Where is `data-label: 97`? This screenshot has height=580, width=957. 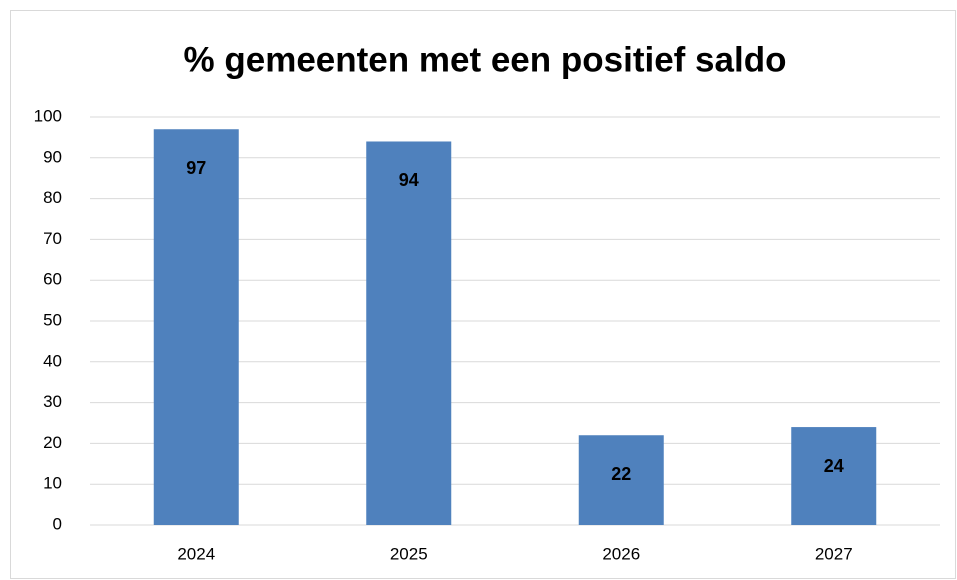 data-label: 97 is located at coordinates (196, 168).